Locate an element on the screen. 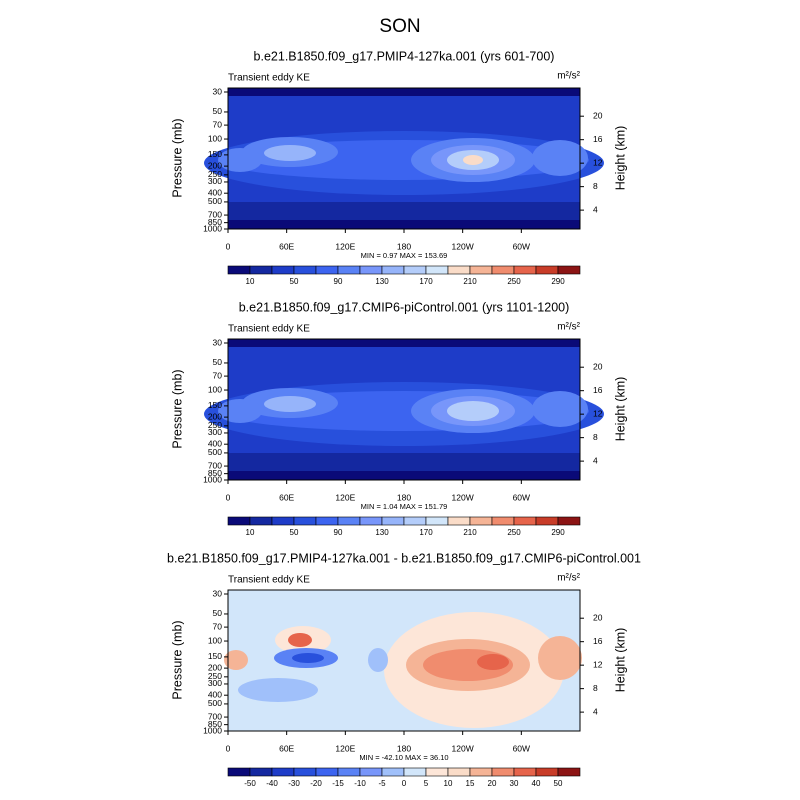 This screenshot has width=800, height=800. colorbar-label: -30 is located at coordinates (294, 783).